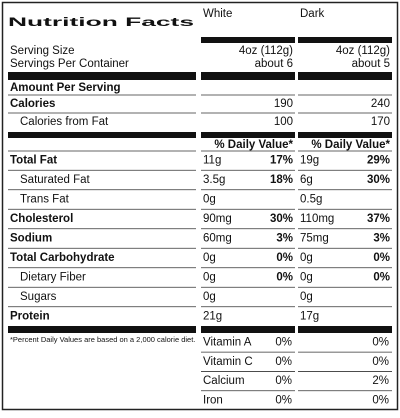 The image size is (400, 418). What do you see at coordinates (53, 278) in the screenshot?
I see `nutrient-label: Dietary Fiber` at bounding box center [53, 278].